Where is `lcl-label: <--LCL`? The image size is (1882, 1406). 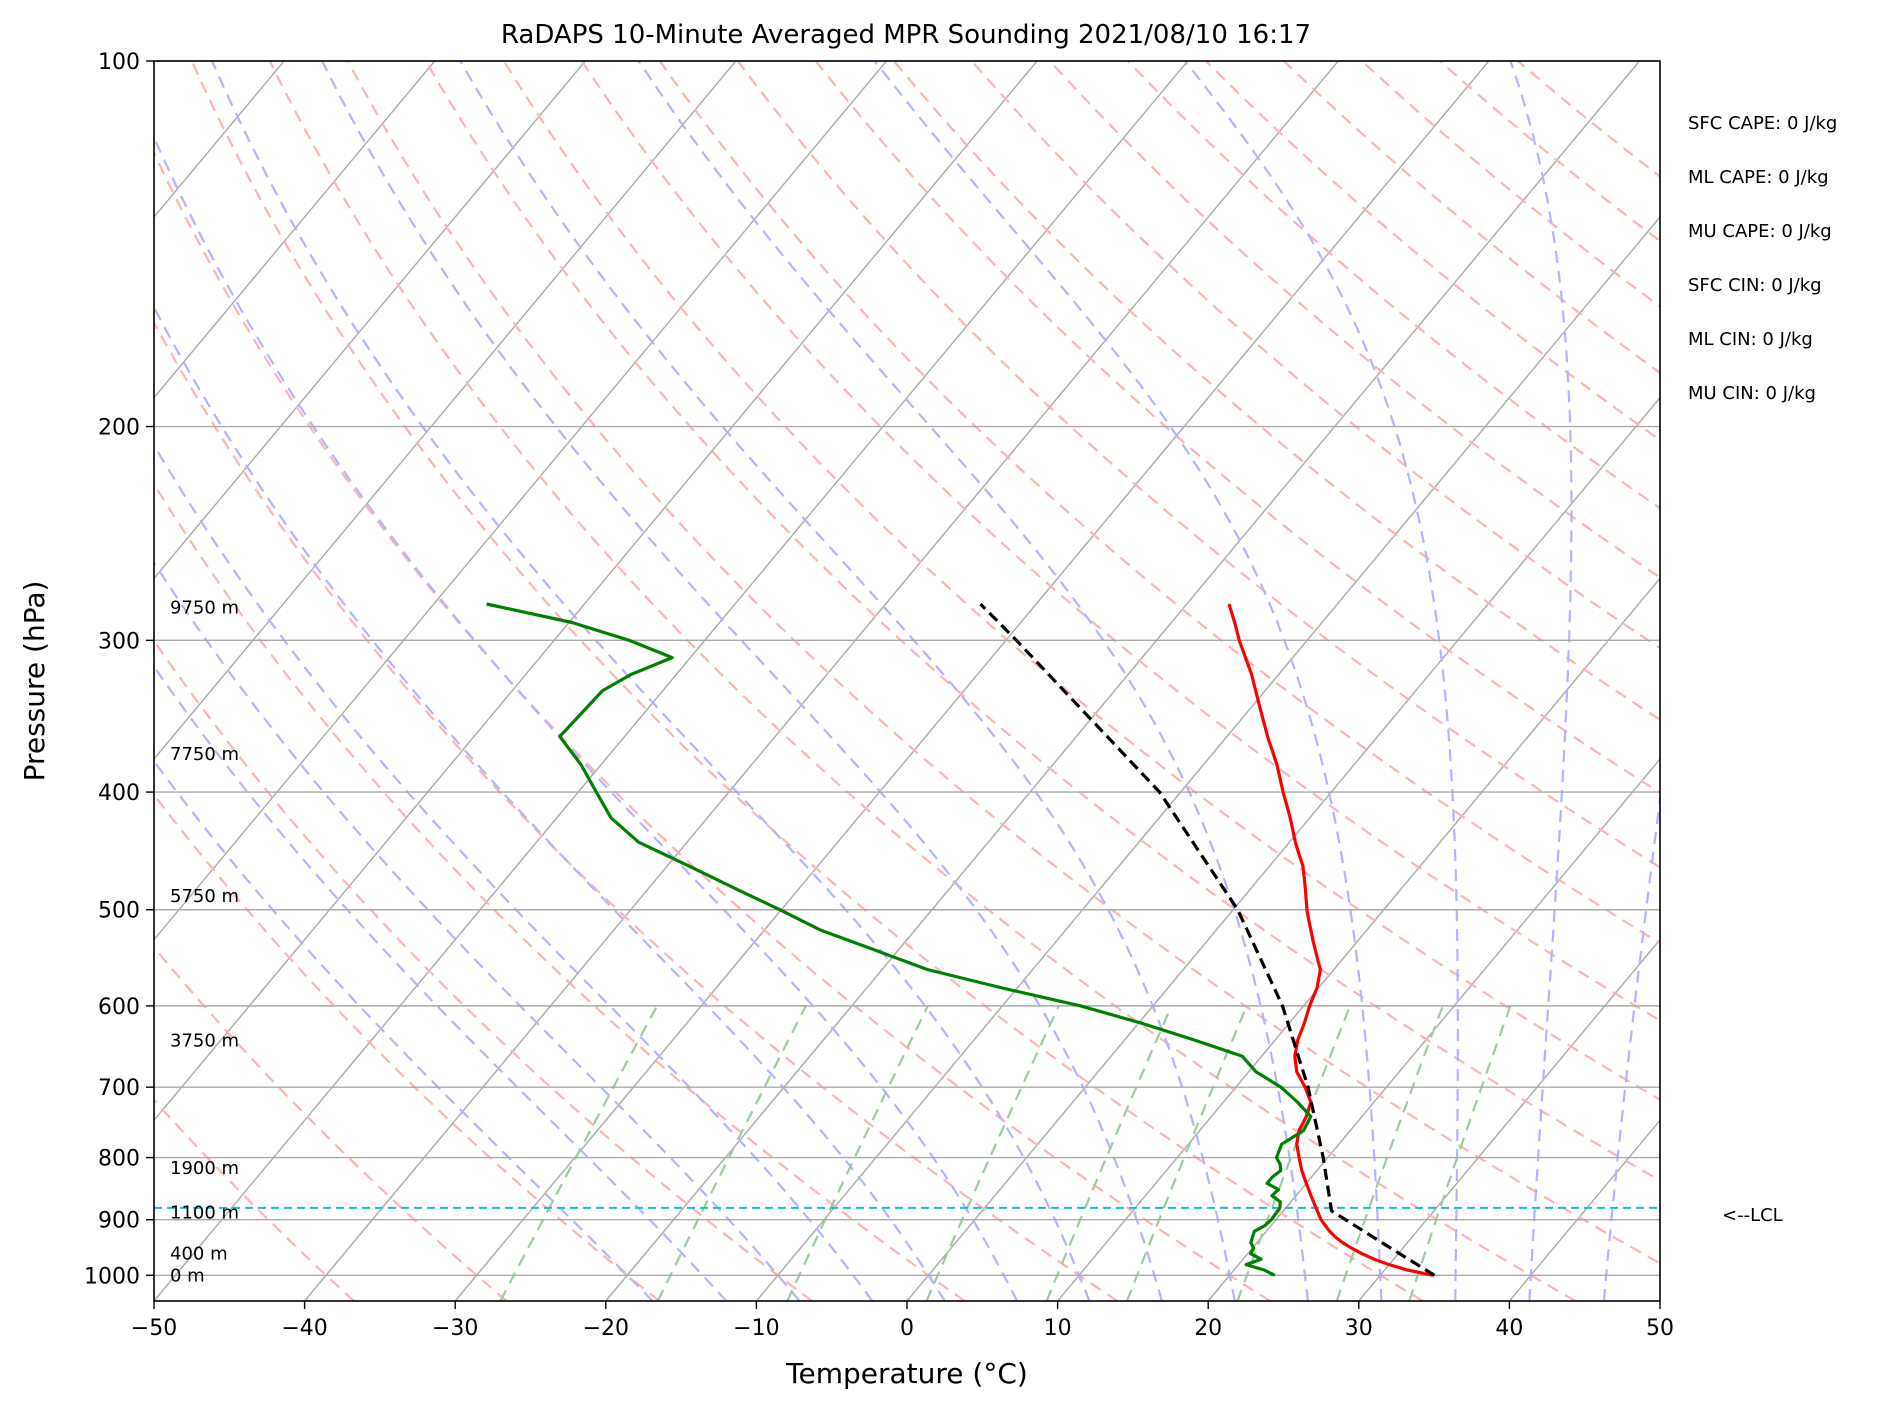 lcl-label: <--LCL is located at coordinates (1752, 1215).